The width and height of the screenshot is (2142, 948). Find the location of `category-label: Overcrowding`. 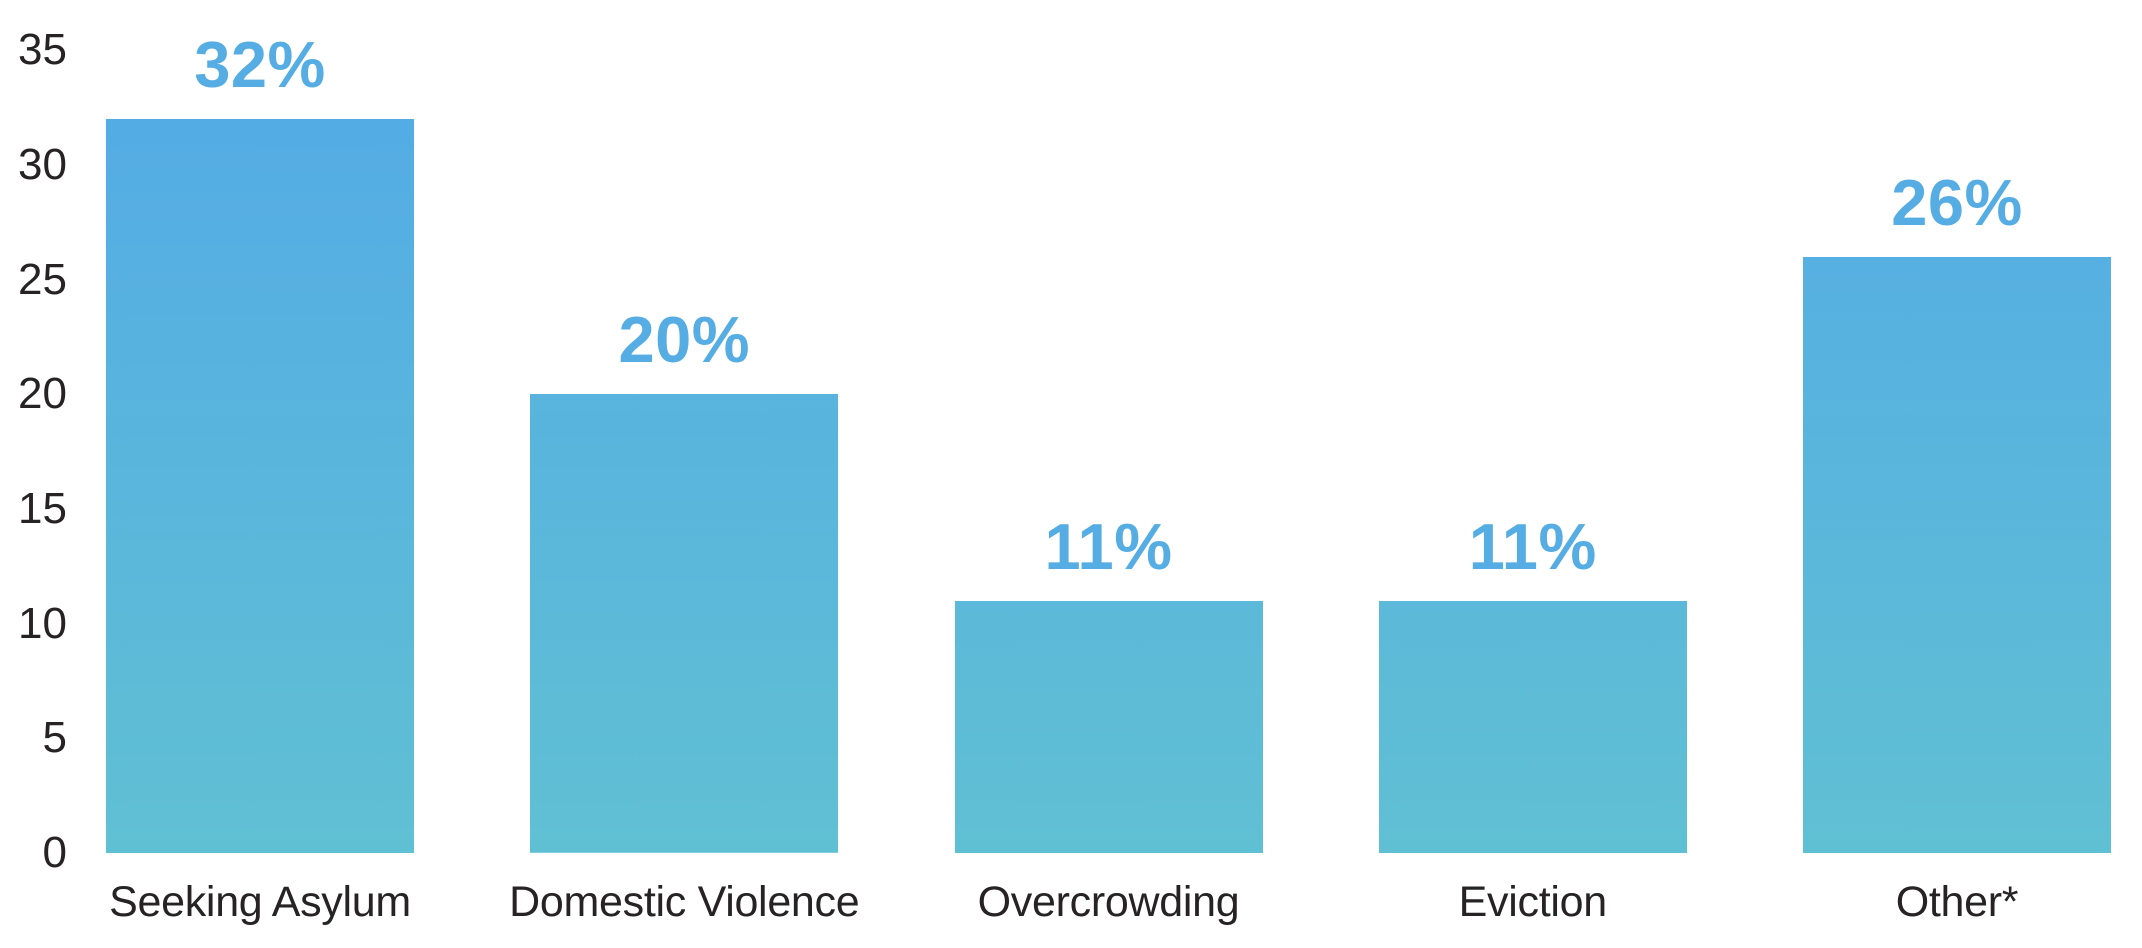

category-label: Overcrowding is located at coordinates (1108, 902).